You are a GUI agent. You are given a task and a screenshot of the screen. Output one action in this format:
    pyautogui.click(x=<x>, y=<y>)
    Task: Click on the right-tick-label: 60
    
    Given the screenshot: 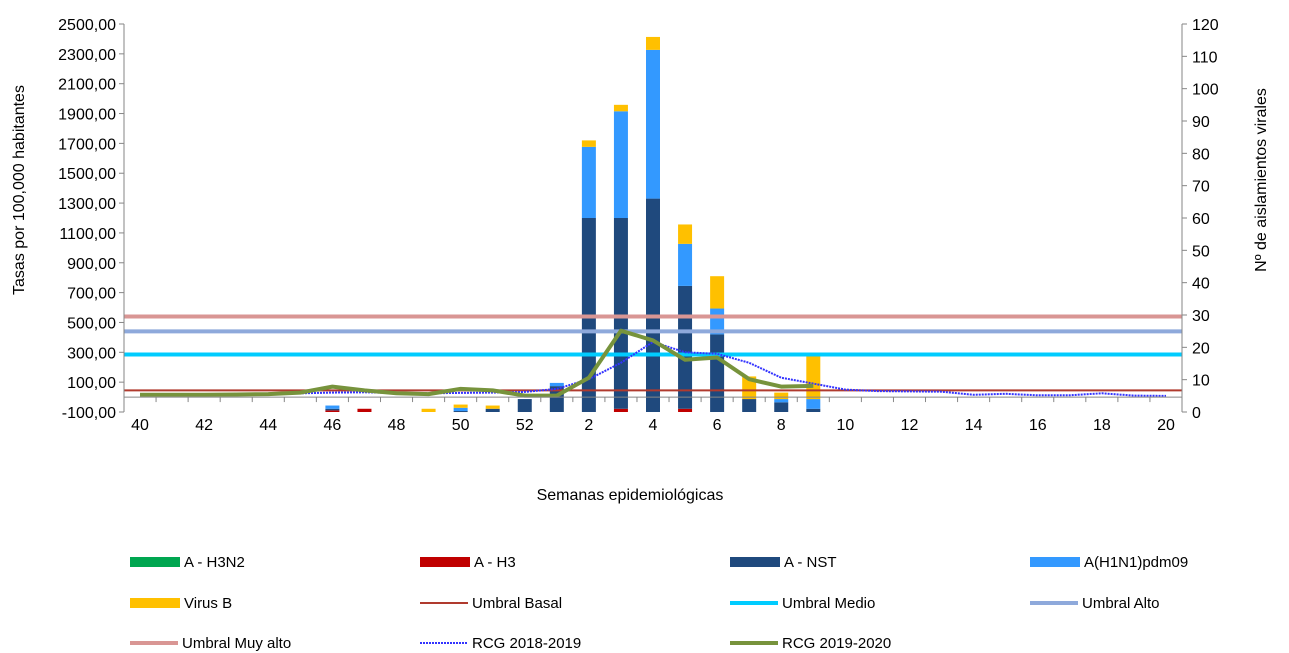 What is the action you would take?
    pyautogui.click(x=1201, y=219)
    